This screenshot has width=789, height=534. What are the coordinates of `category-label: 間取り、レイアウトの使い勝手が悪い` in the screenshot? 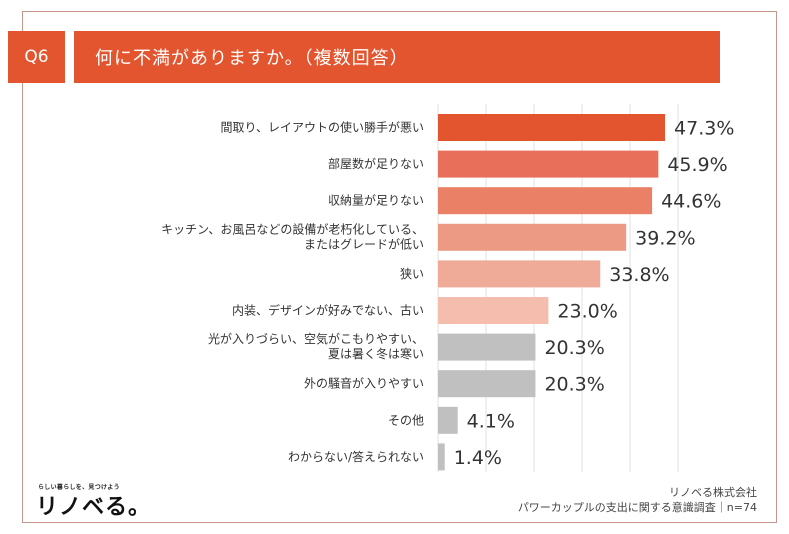 It's located at (322, 127).